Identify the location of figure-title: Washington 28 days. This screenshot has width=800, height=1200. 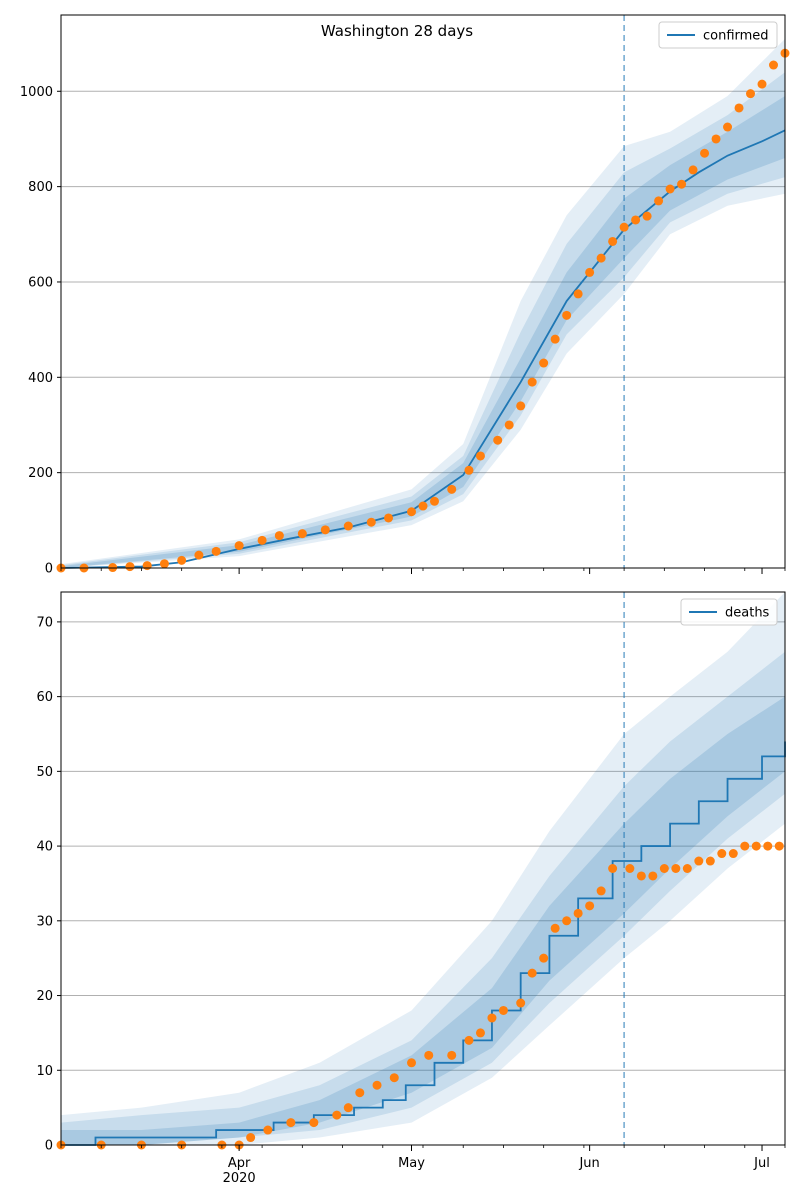
(397, 31).